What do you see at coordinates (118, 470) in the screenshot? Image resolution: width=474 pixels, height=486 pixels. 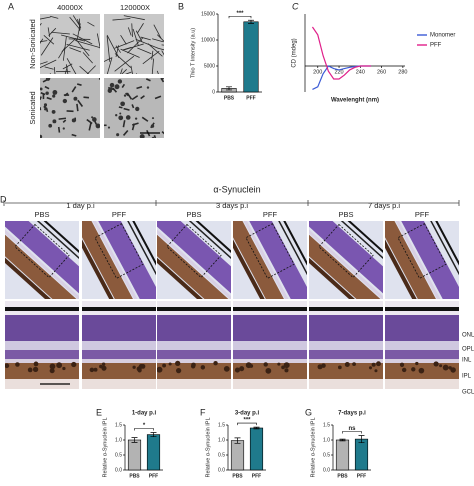 I see `y-tick-label: 0.0` at bounding box center [118, 470].